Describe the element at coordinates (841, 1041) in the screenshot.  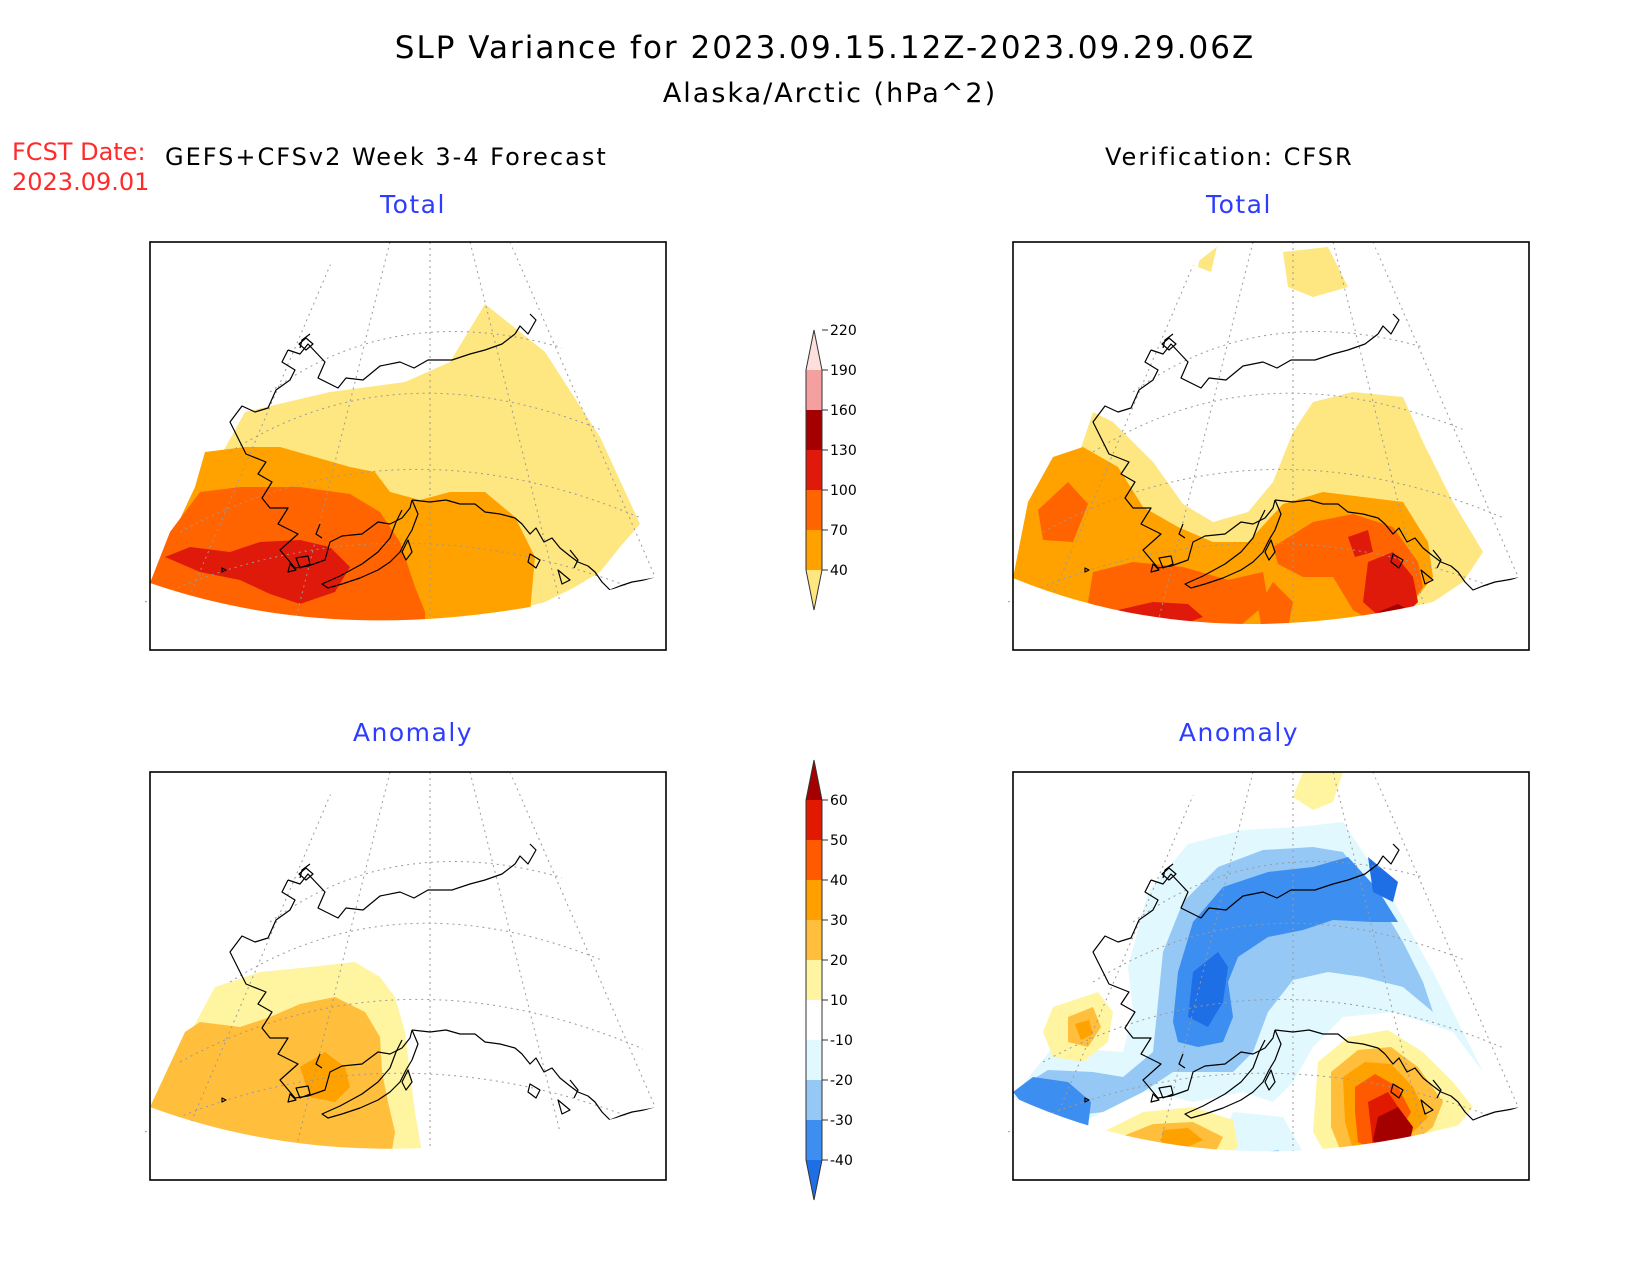
I see `colorbar-tick-label: -10` at that location.